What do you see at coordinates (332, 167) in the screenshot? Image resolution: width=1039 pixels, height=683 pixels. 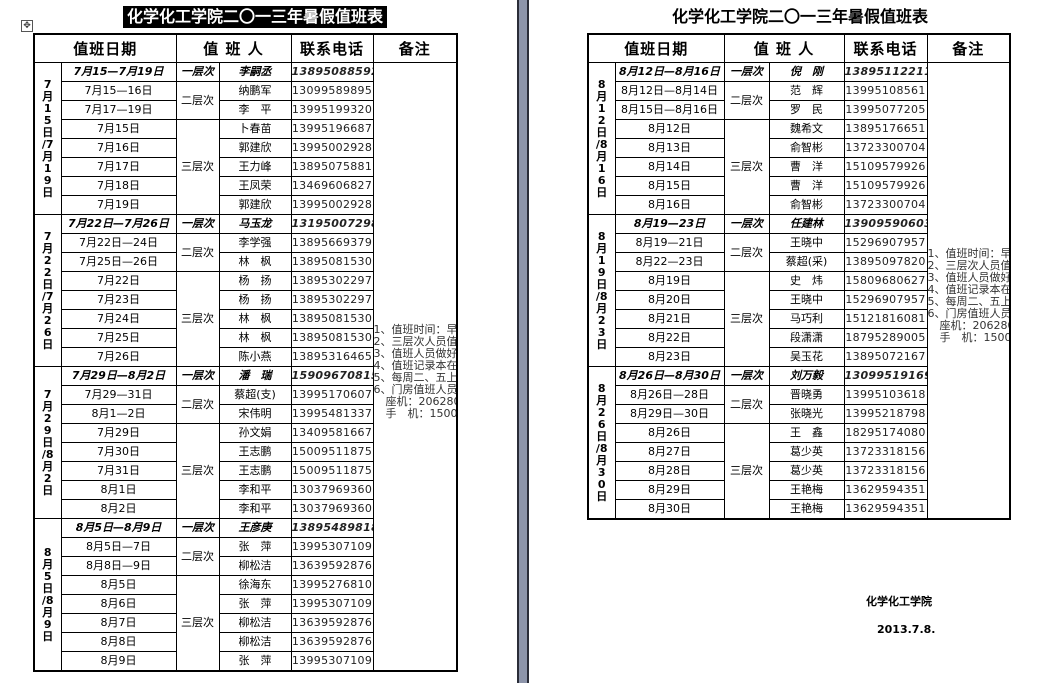 I see `duty-phone: 13895075881` at bounding box center [332, 167].